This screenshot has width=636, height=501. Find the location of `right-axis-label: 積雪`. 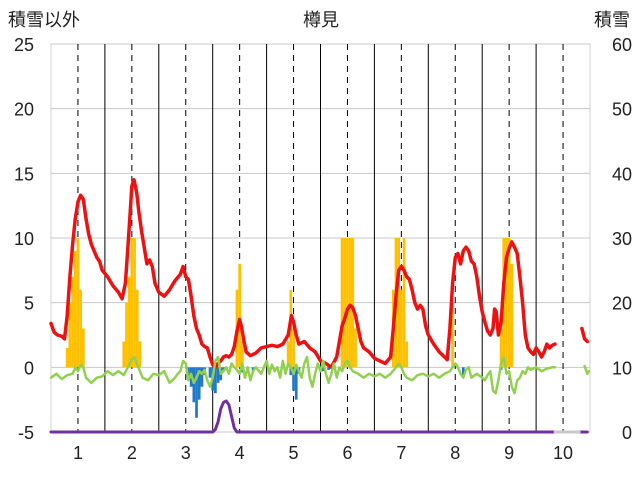

right-axis-label: 積雪 is located at coordinates (612, 20).